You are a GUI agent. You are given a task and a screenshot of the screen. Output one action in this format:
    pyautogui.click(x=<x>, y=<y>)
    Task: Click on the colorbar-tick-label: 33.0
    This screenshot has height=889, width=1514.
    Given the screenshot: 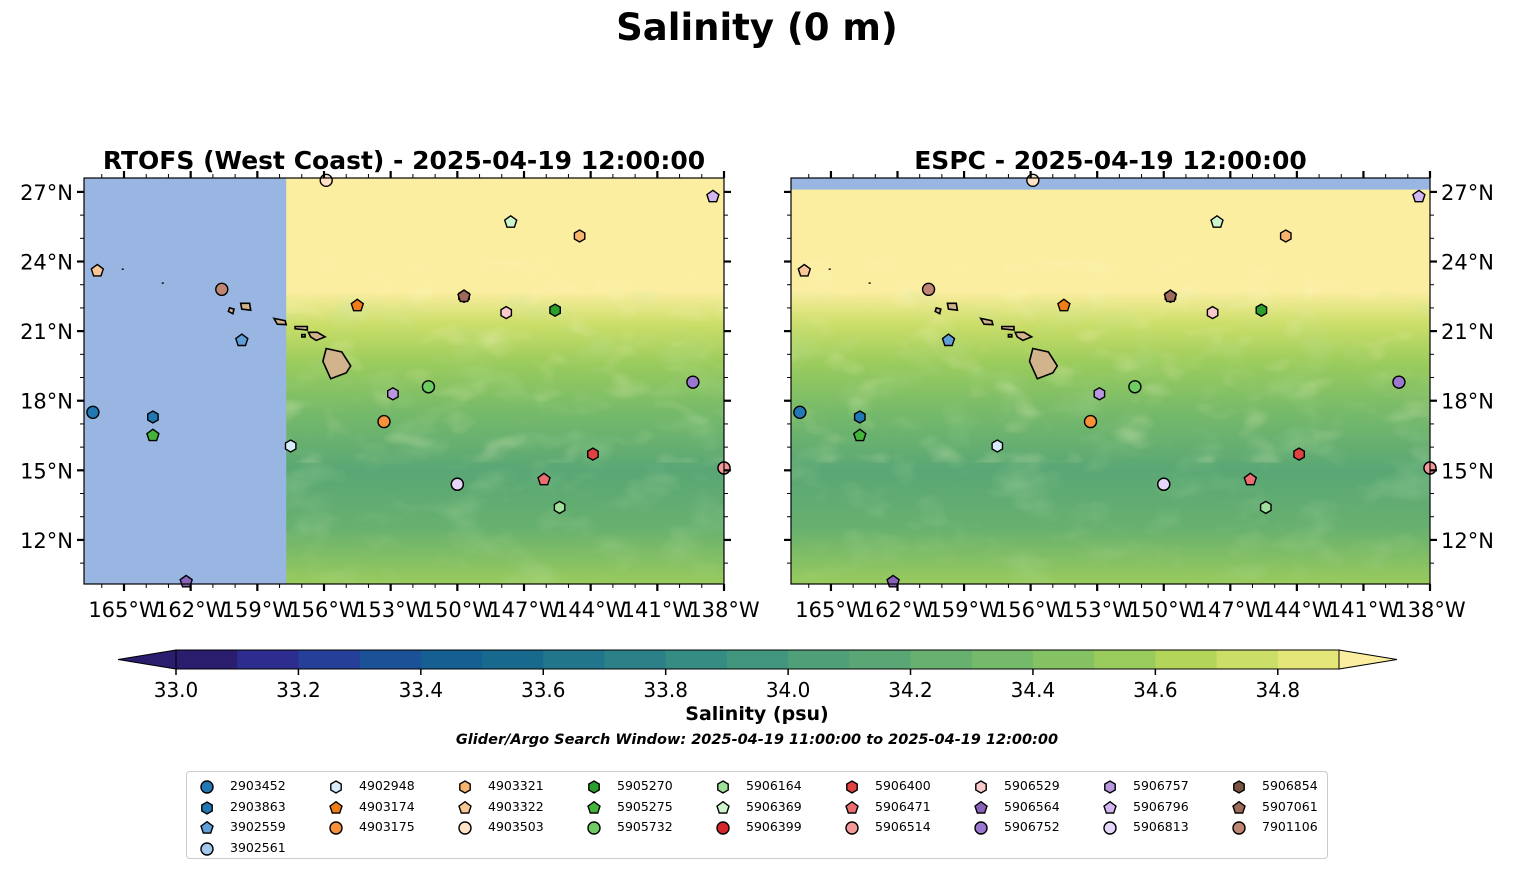 What is the action you would take?
    pyautogui.click(x=176, y=690)
    